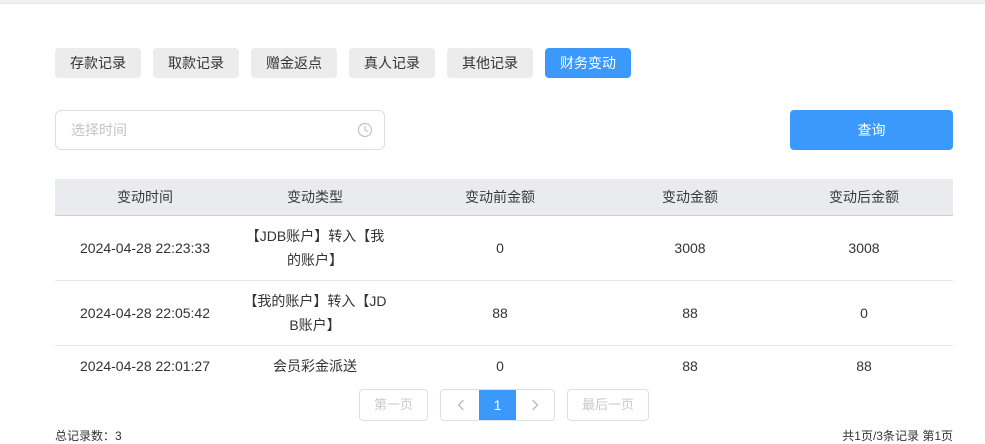 Image resolution: width=985 pixels, height=444 pixels. I want to click on tab-live-records: 真人记录, so click(392, 63).